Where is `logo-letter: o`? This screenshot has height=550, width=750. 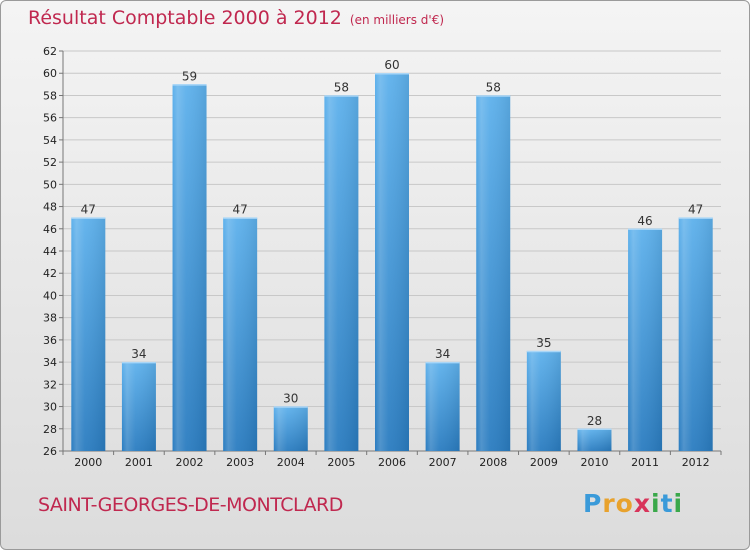 logo-letter: o is located at coordinates (624, 503).